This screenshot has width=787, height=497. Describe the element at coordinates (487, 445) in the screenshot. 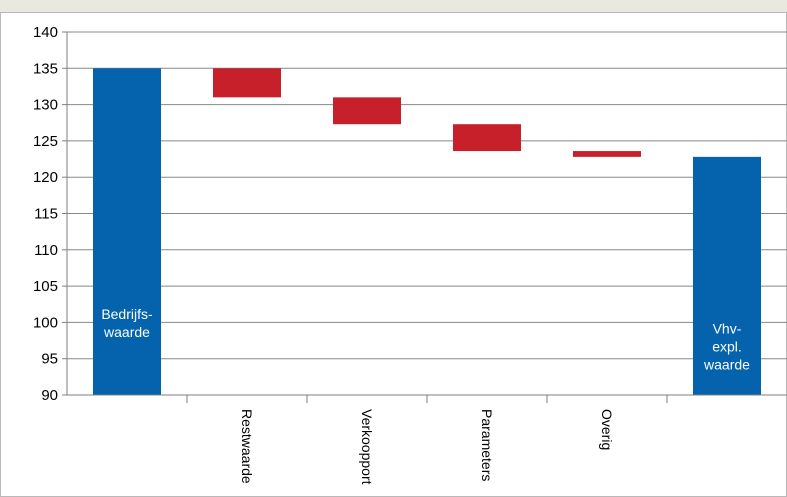

I see `x-category-label: Parameters` at that location.